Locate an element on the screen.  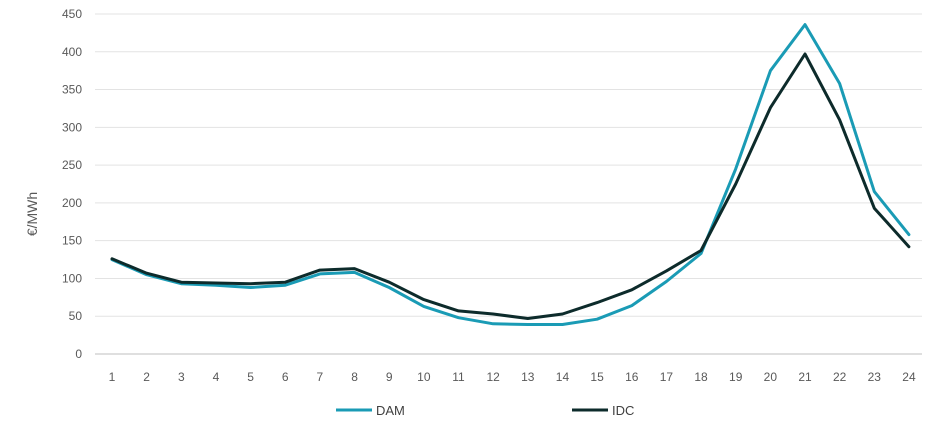
y-tick-label: 100 is located at coordinates (72, 278).